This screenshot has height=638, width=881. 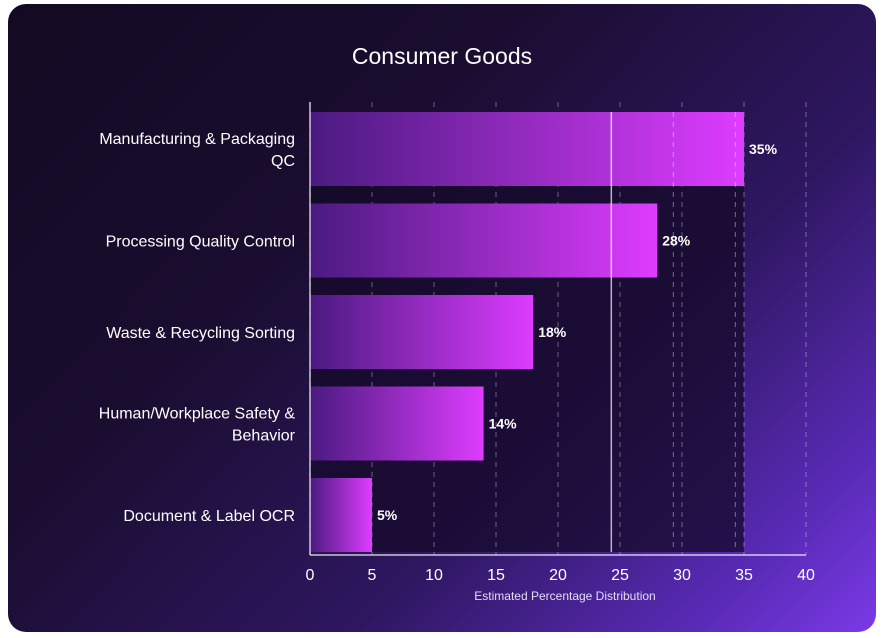 What do you see at coordinates (283, 161) in the screenshot?
I see `y-tick-label: QC` at bounding box center [283, 161].